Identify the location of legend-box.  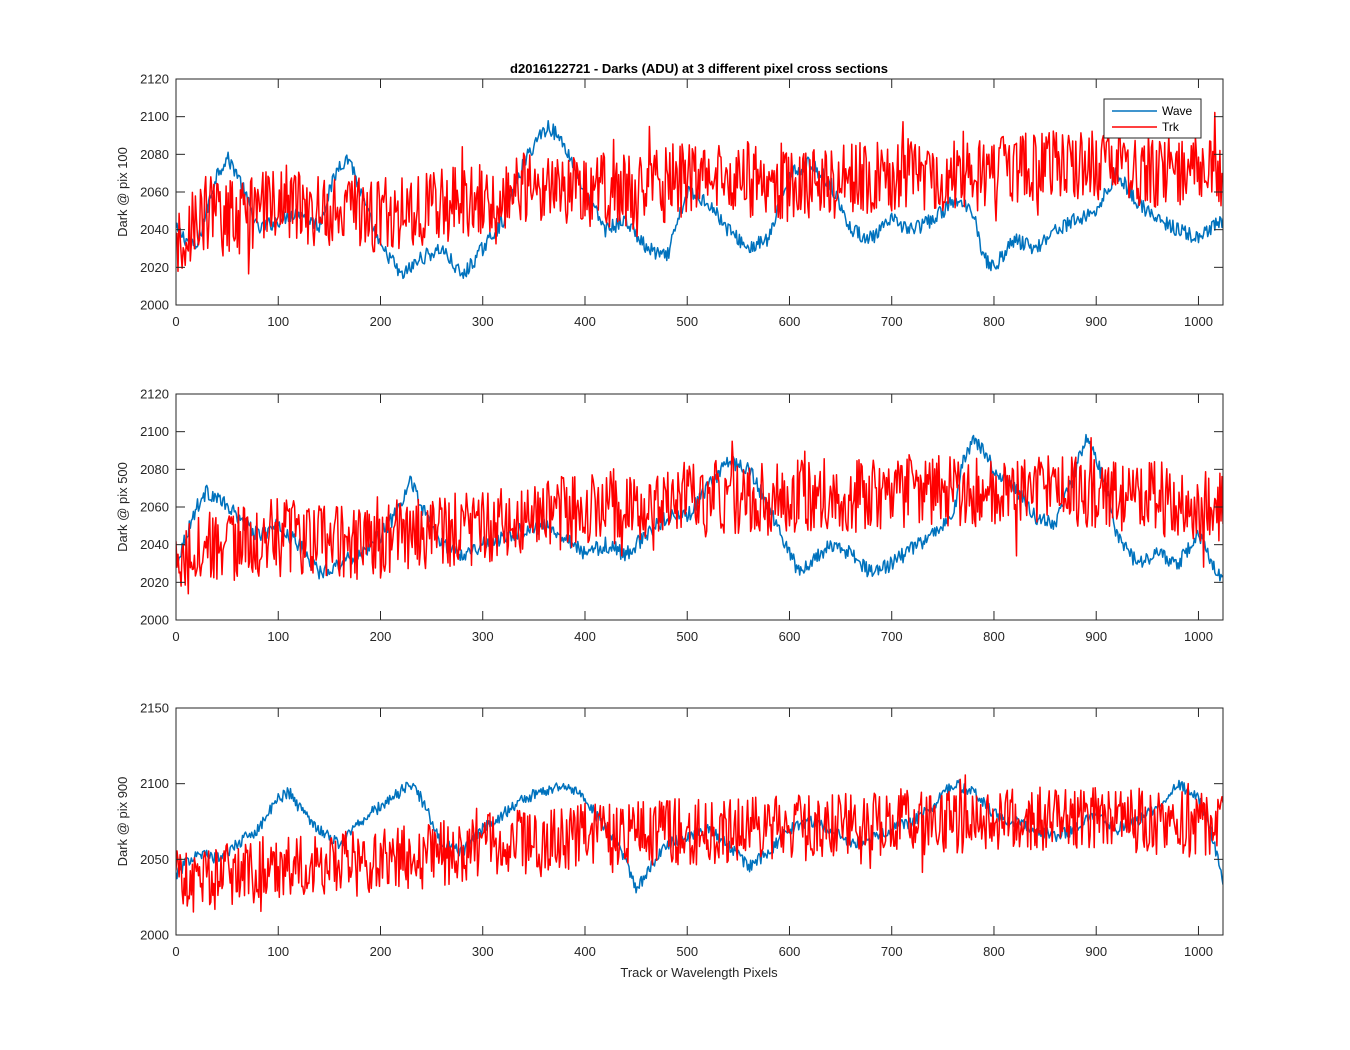
(1152, 118).